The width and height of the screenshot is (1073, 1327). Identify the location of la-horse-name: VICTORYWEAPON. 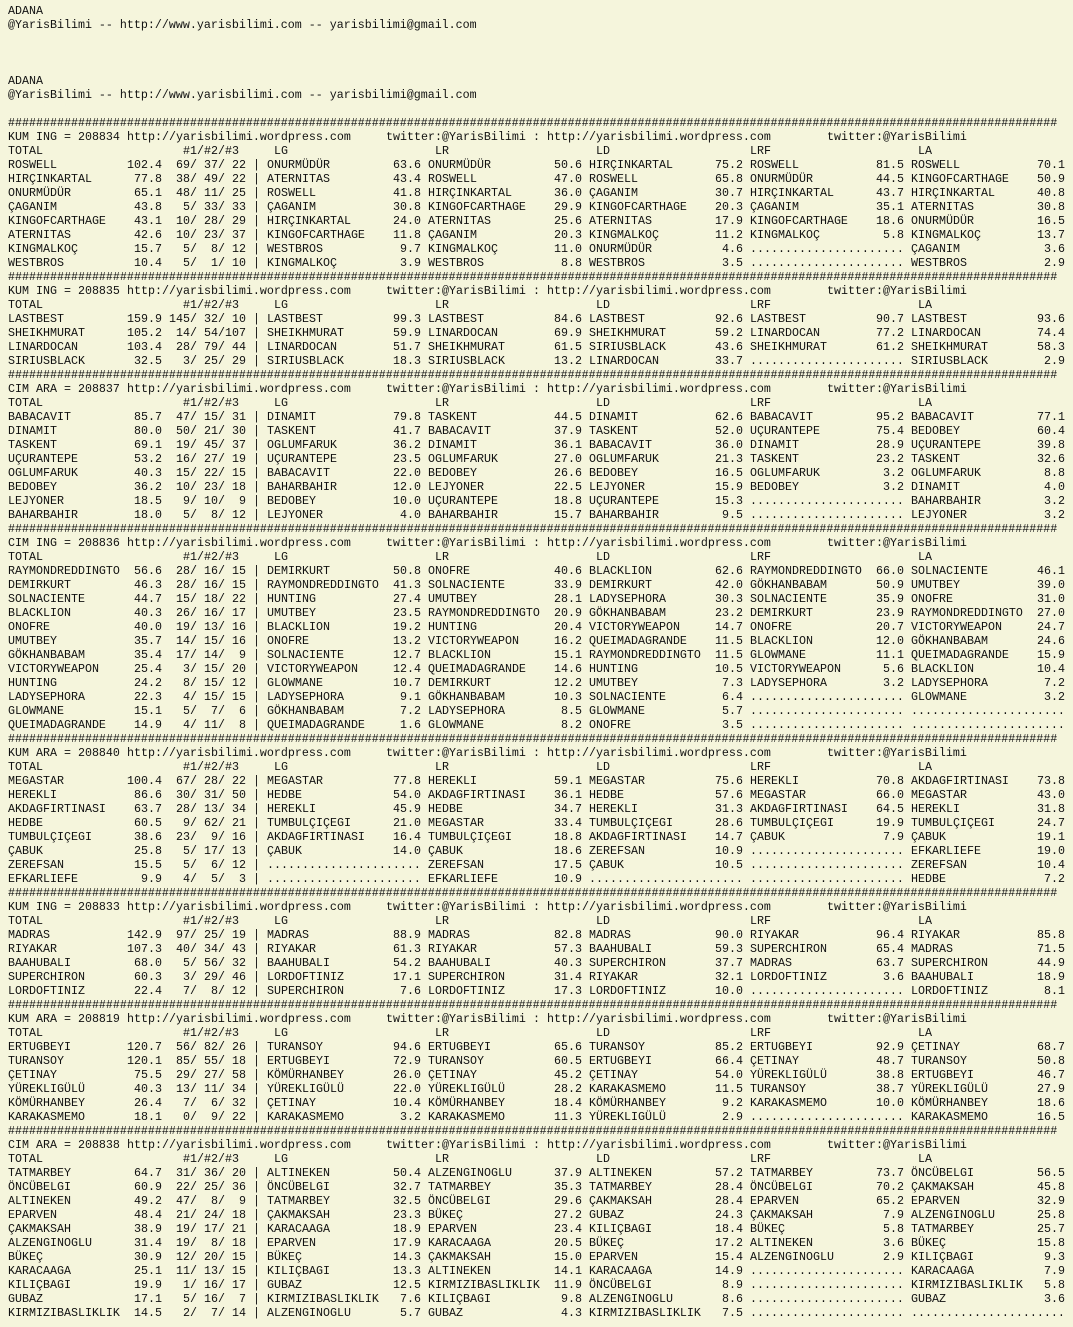
(956, 627).